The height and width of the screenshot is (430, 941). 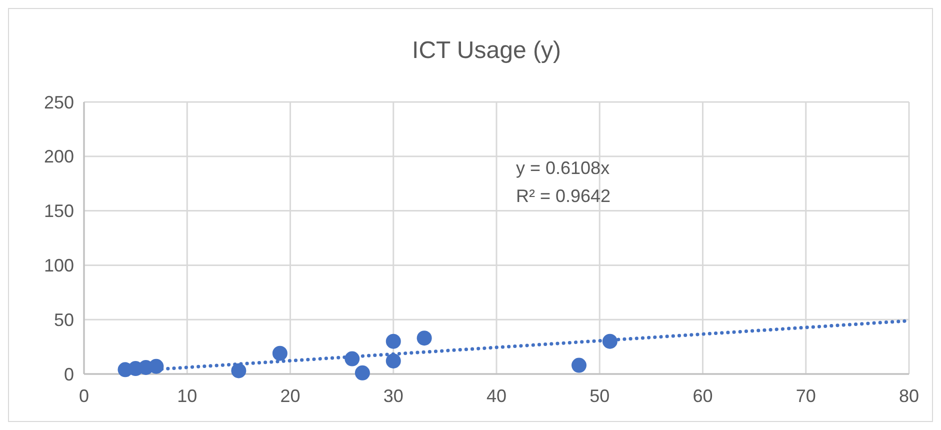 I want to click on chart-title: ICT Usage (y), so click(x=486, y=50).